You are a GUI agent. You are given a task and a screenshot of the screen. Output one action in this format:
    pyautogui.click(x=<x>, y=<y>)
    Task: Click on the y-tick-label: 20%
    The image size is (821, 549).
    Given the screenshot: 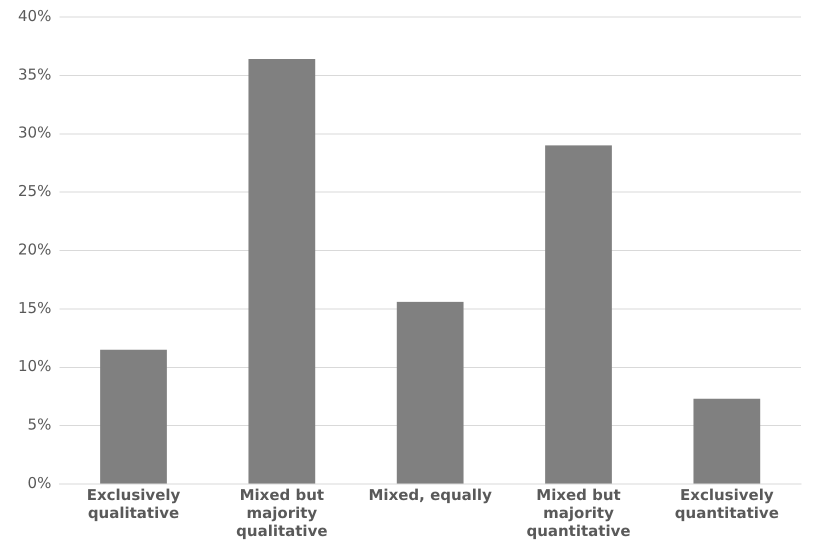 What is the action you would take?
    pyautogui.click(x=35, y=249)
    